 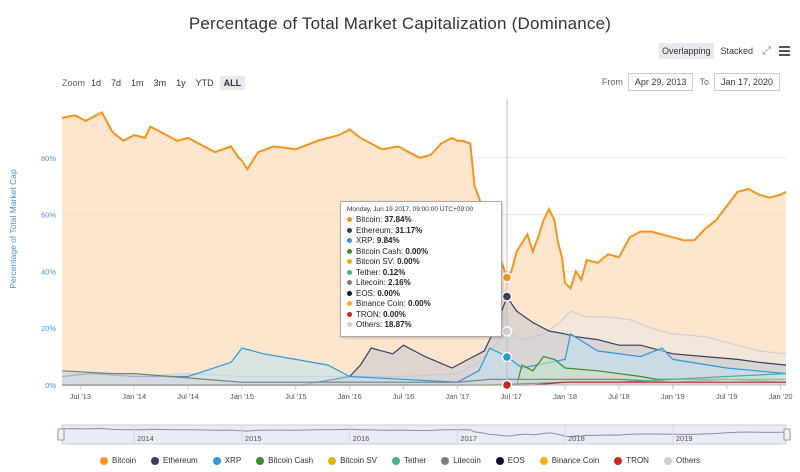 I want to click on x-tick-label: Jul '16, so click(x=403, y=396).